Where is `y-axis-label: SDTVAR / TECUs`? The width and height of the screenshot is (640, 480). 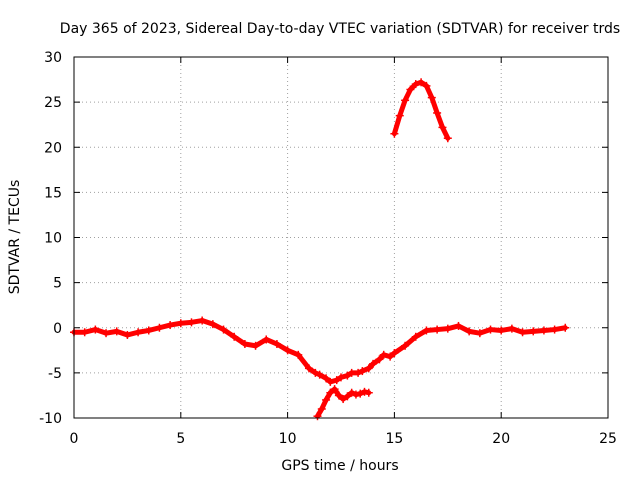 y-axis-label: SDTVAR / TECUs is located at coordinates (15, 237).